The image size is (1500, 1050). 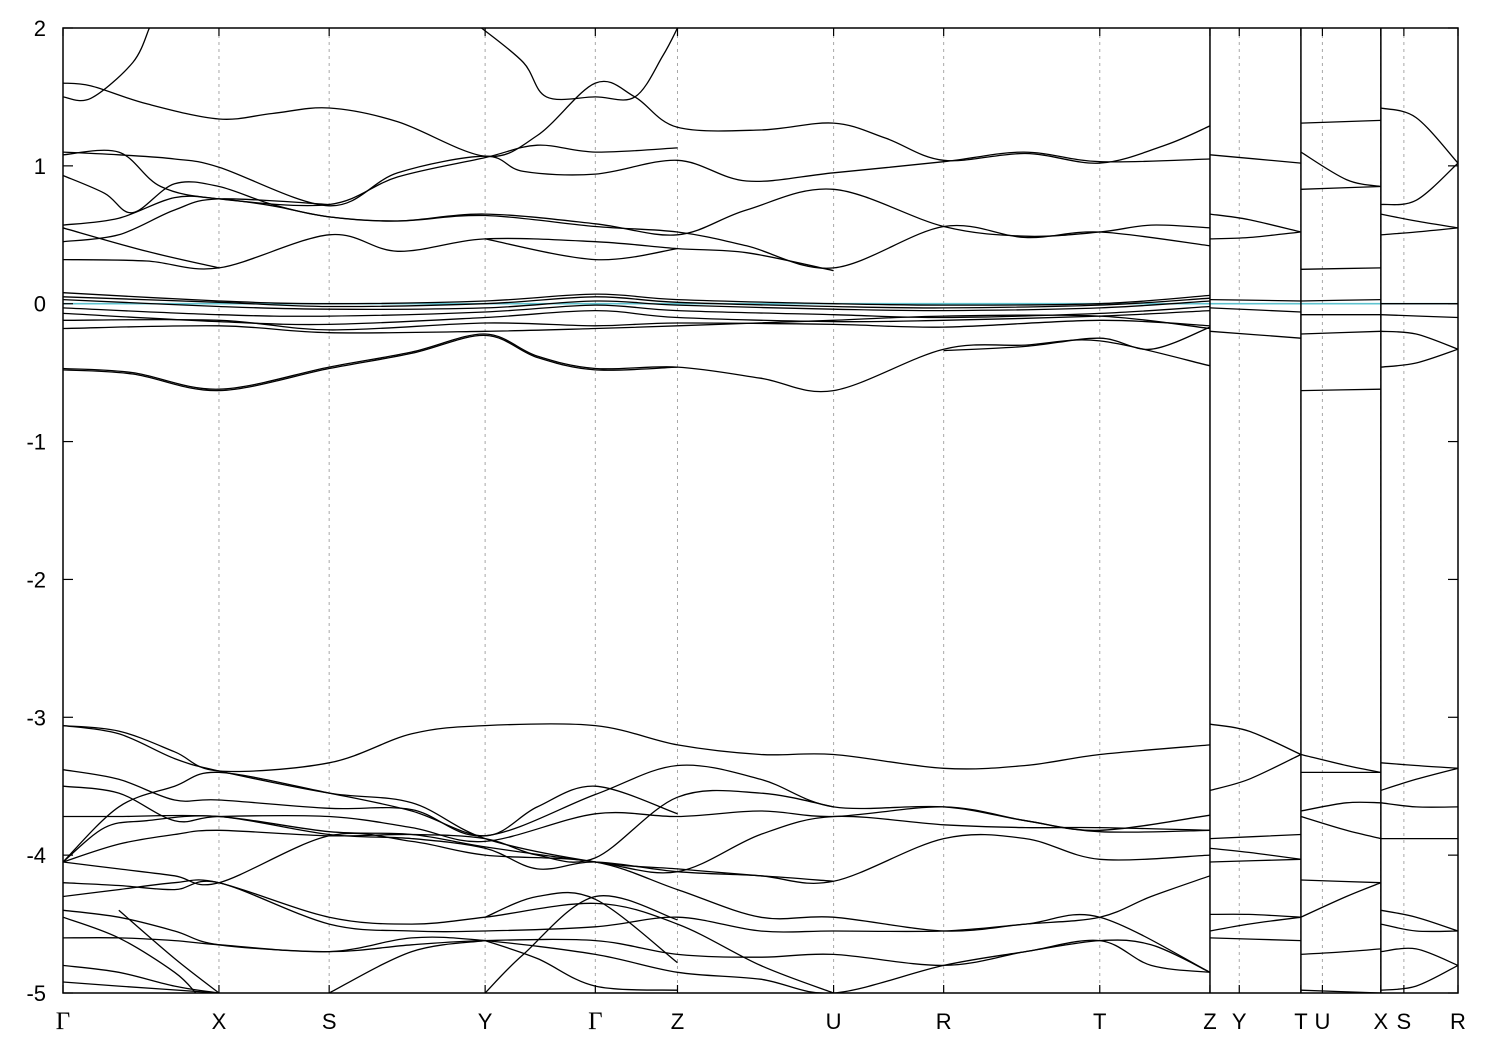 I want to click on y-tick-label: 2, so click(x=40, y=28).